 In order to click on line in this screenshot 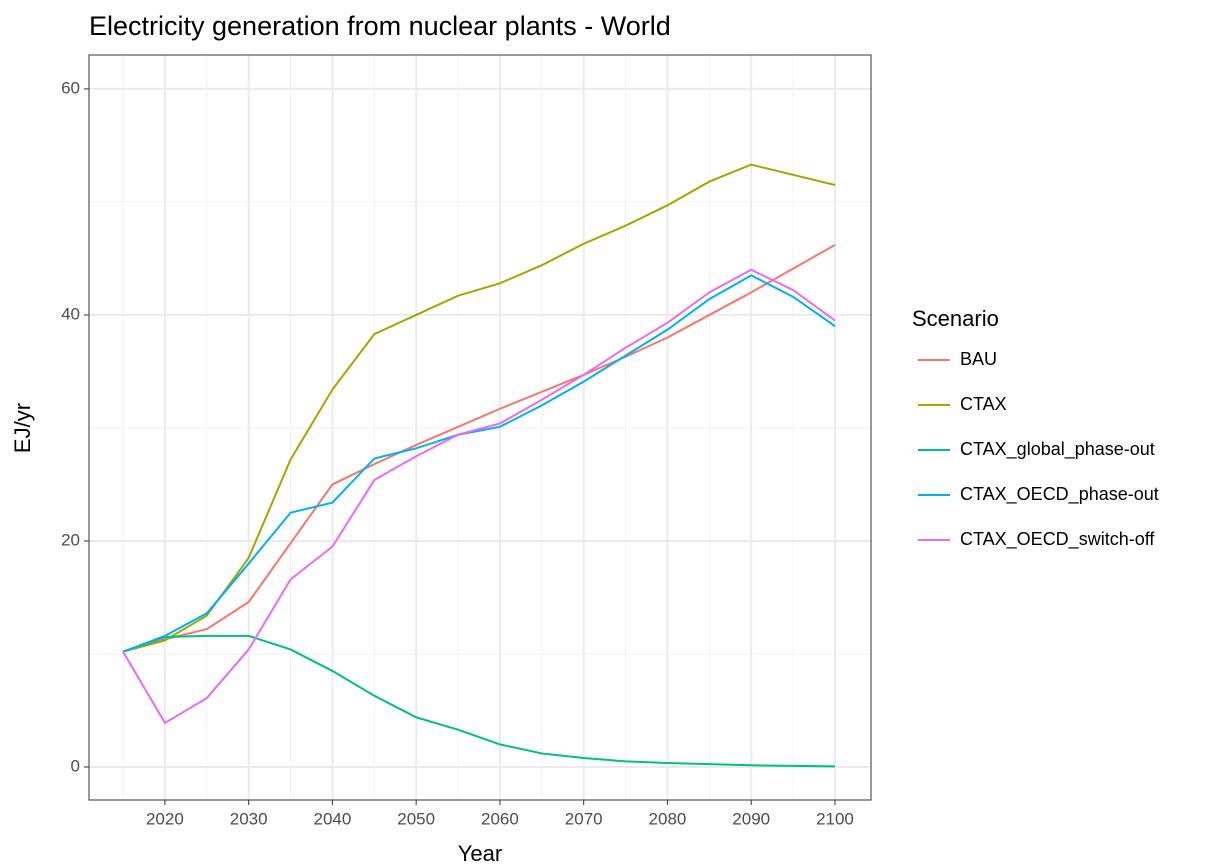, I will do `click(478, 701)`.